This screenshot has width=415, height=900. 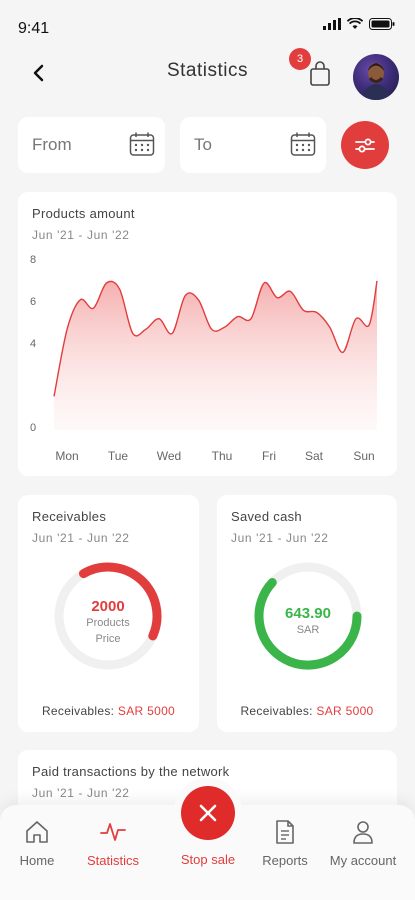 What do you see at coordinates (300, 59) in the screenshot?
I see `cart-count-badge: 3` at bounding box center [300, 59].